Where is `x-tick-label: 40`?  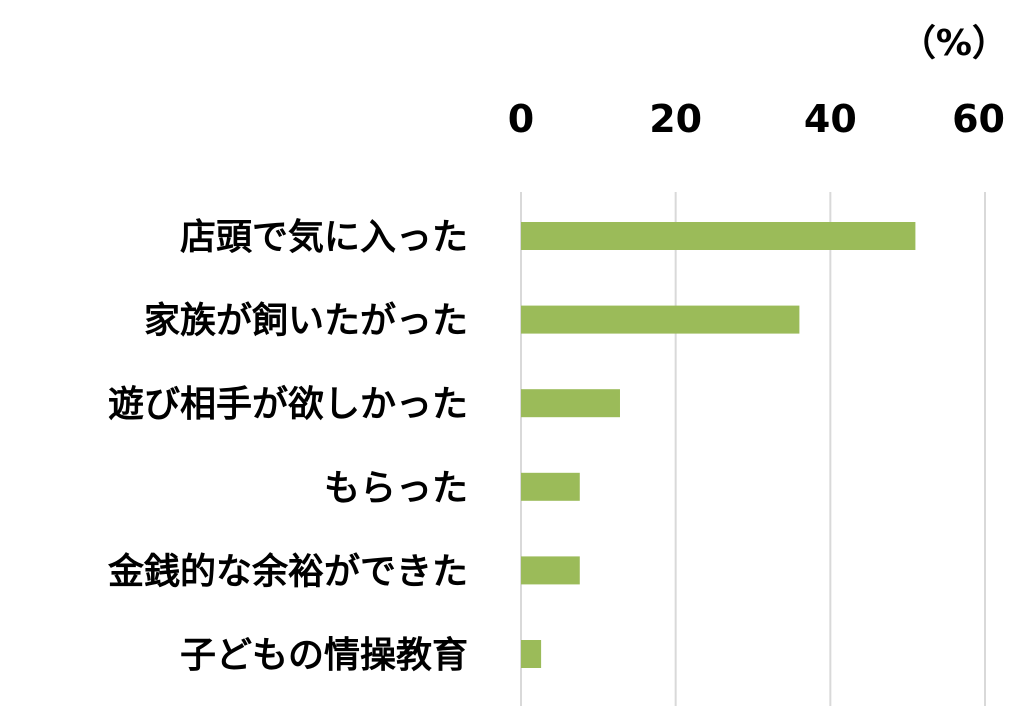 x-tick-label: 40 is located at coordinates (830, 119).